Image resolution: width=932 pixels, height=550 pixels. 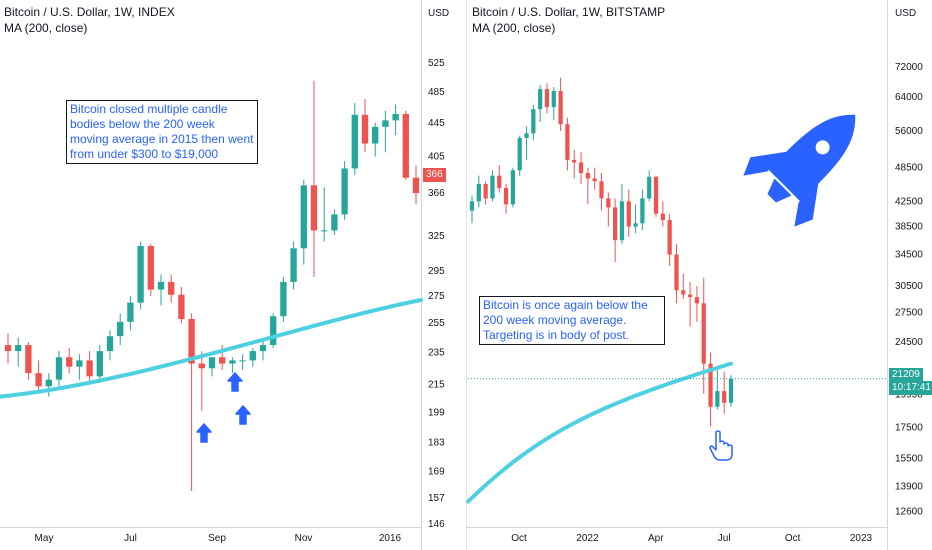 What do you see at coordinates (217, 538) in the screenshot?
I see `left-x-tick-label: Sep` at bounding box center [217, 538].